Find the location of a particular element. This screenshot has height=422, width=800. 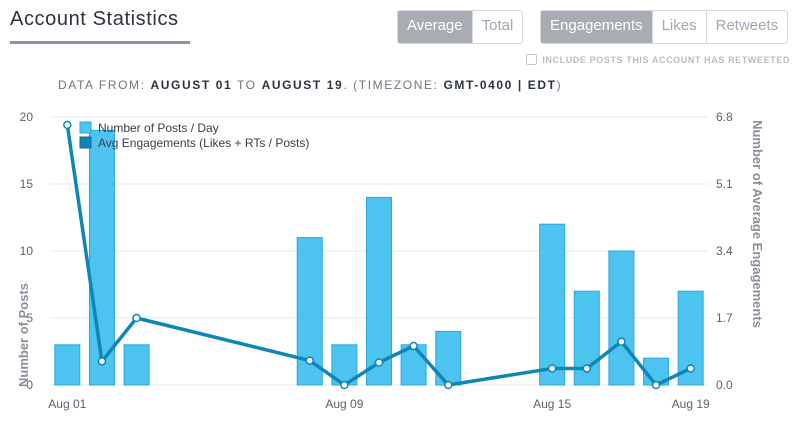

engagements-button: Engagements is located at coordinates (596, 27).